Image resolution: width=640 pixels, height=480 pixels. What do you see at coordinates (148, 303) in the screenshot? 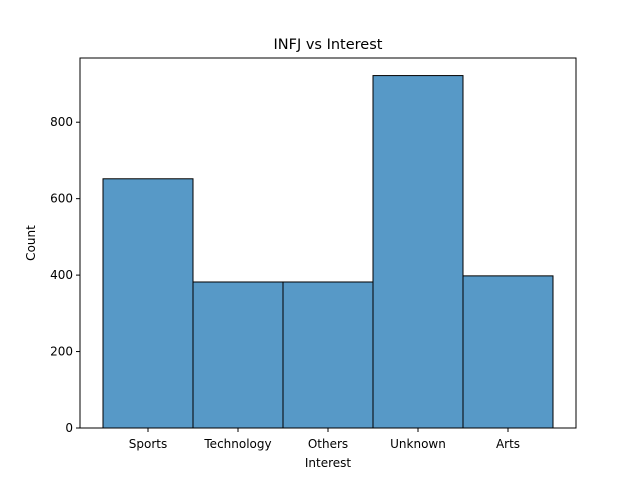
I see `bar-sports` at bounding box center [148, 303].